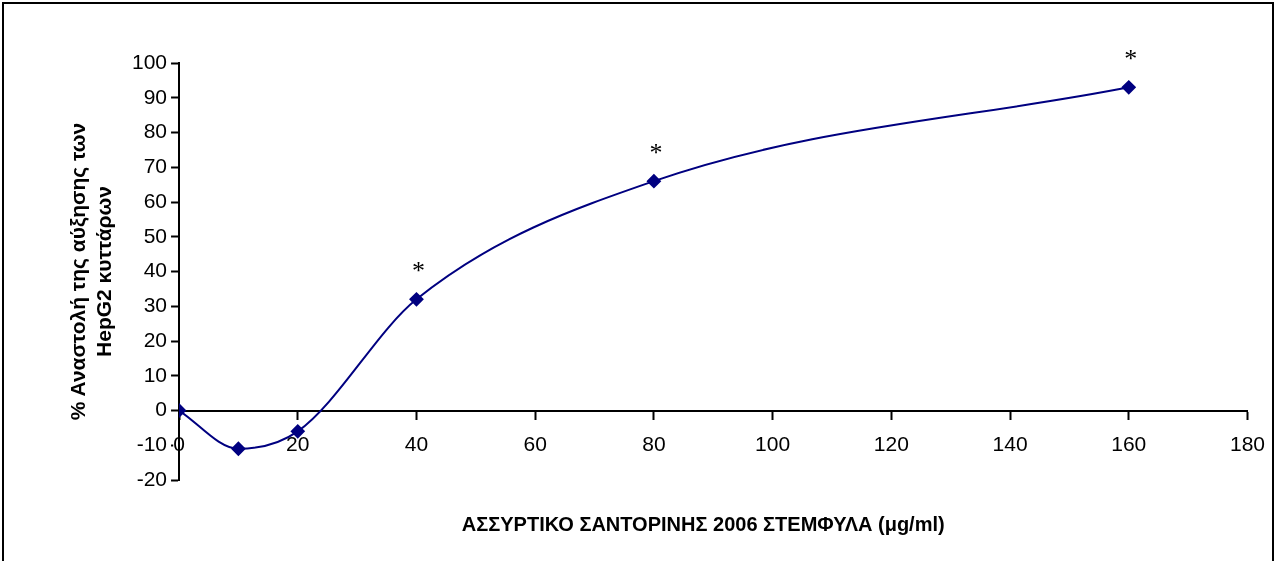  Describe the element at coordinates (703, 523) in the screenshot. I see `x-axis-title: ΑΣΣΥΡΤΙΚΟ ΣΑΝΤΟΡΙΝΗΣ 2006 ΣΤΕΜΦΥΛΑ (μg/ml)` at that location.